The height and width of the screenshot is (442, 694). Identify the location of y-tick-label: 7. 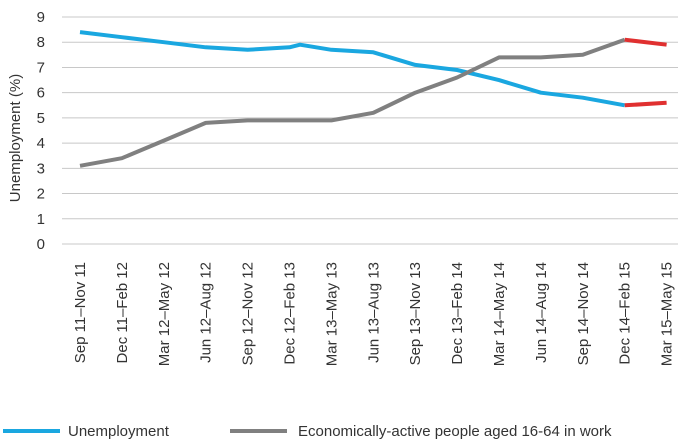
(41, 67).